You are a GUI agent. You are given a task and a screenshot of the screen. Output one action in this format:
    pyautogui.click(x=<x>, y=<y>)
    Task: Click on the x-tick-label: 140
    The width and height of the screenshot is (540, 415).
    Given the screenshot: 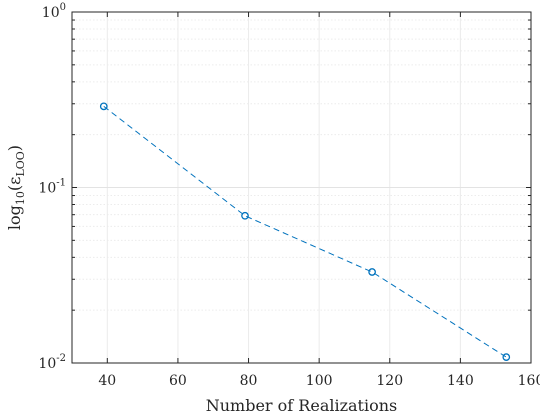 What is the action you would take?
    pyautogui.click(x=460, y=381)
    